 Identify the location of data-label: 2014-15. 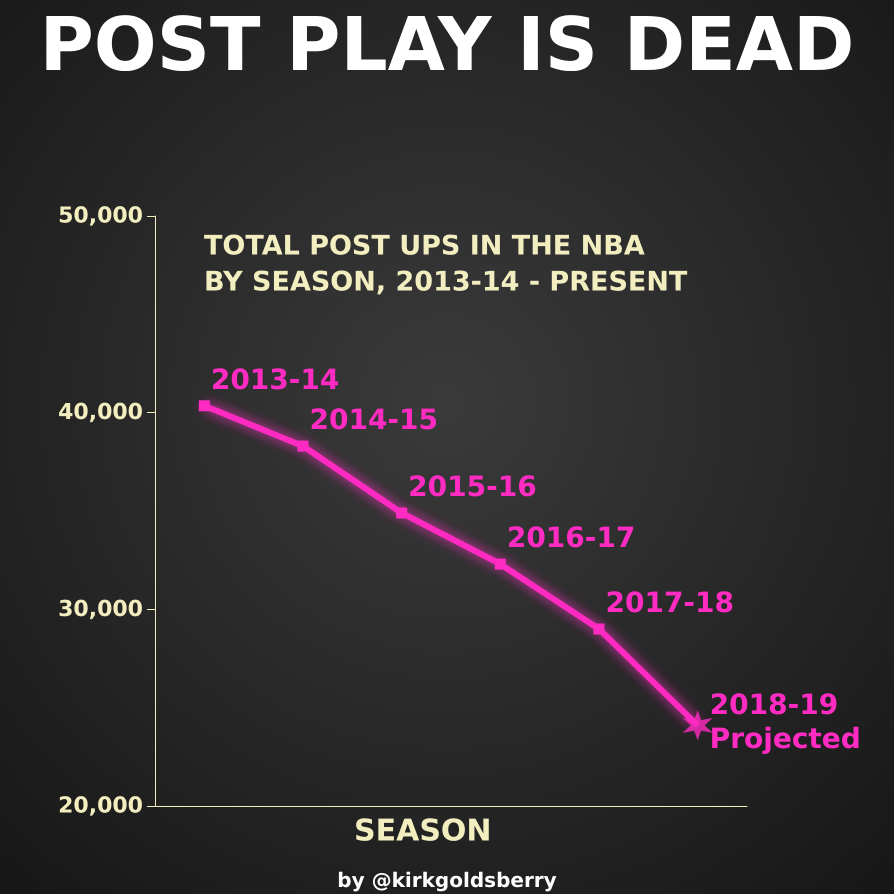
(374, 419).